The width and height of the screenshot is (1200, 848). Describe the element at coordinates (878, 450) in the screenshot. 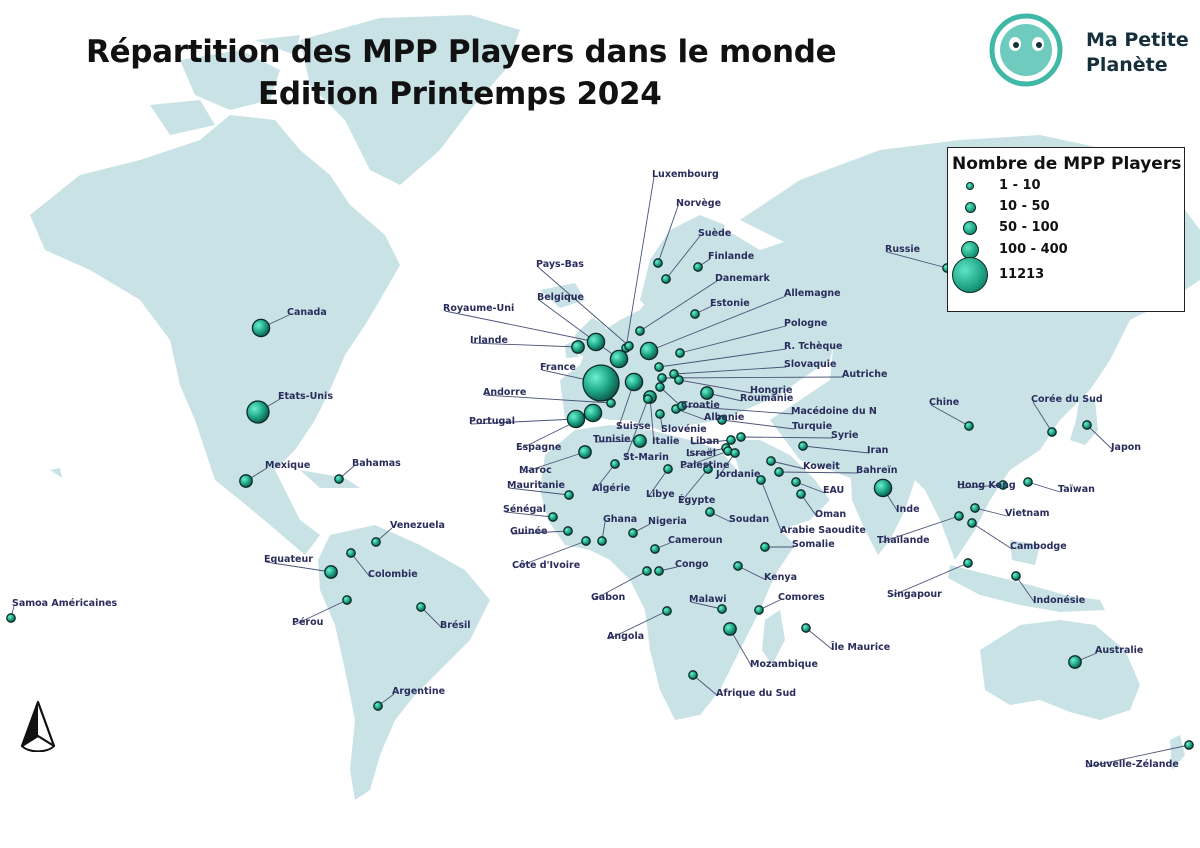

I see `country-label-iran: Iran` at that location.